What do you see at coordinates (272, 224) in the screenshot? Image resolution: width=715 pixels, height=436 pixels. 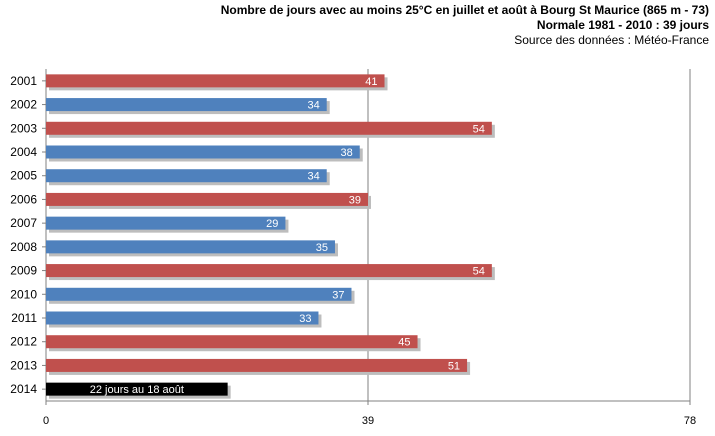 I see `data-label: 29` at bounding box center [272, 224].